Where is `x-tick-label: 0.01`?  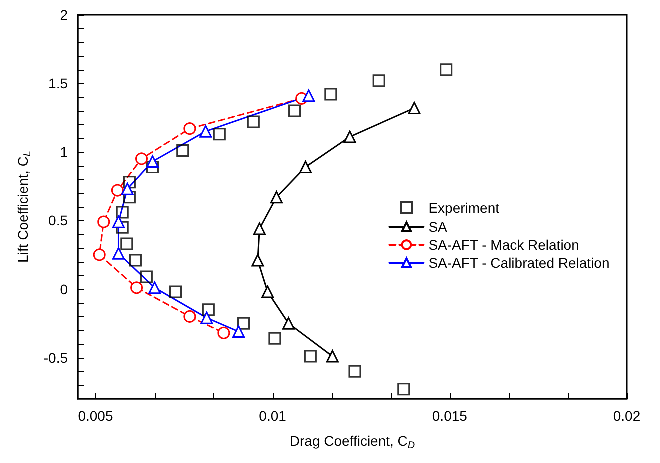
x-tick-label: 0.01 is located at coordinates (273, 416).